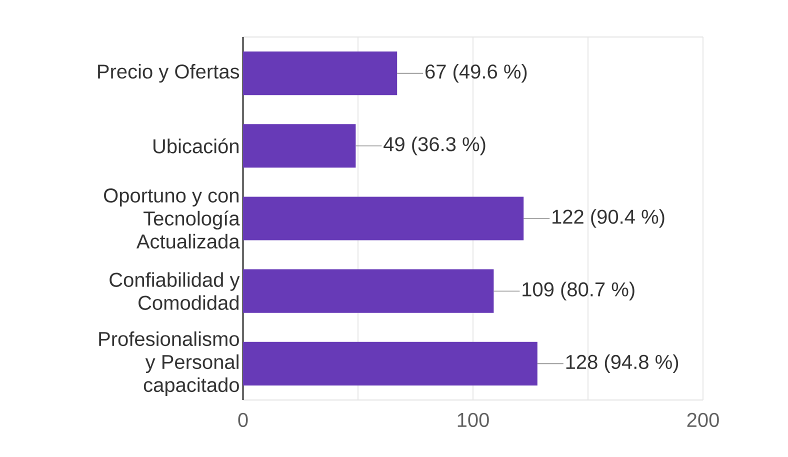 This screenshot has height=457, width=788. Describe the element at coordinates (172, 218) in the screenshot. I see `y-tick-label: Oportuno y con Tecnología Actualizada` at that location.